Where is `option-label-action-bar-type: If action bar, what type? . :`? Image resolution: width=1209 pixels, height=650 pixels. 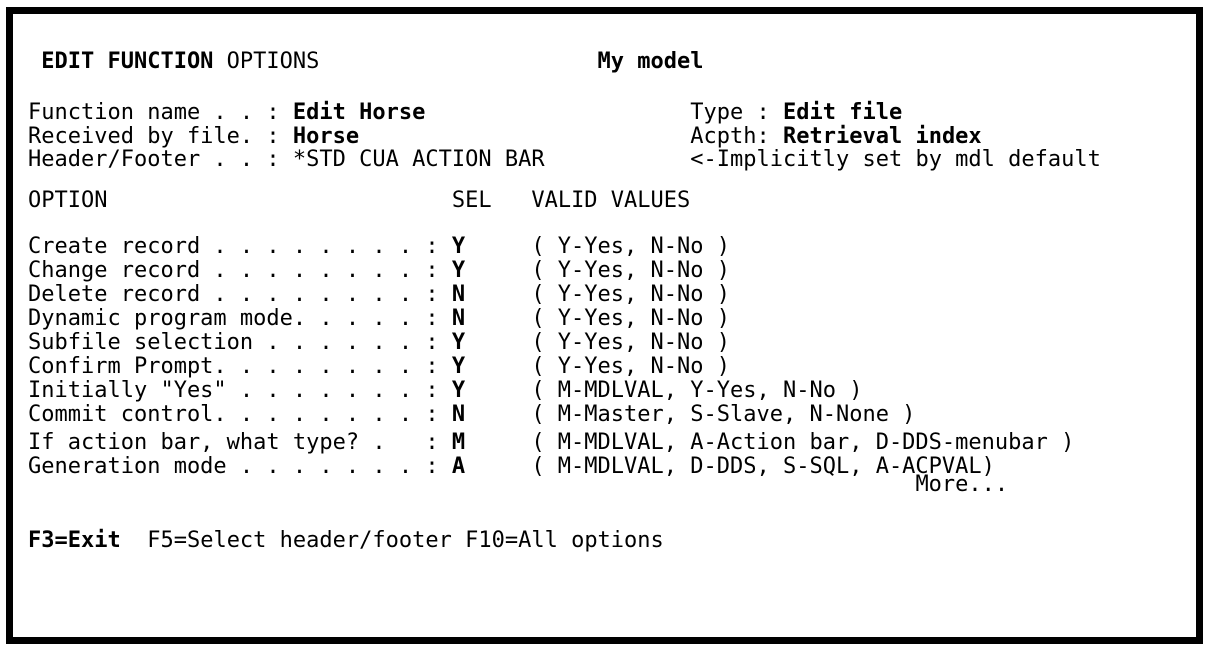
option-label-action-bar-type: If action bar, what type? . : is located at coordinates (240, 442).